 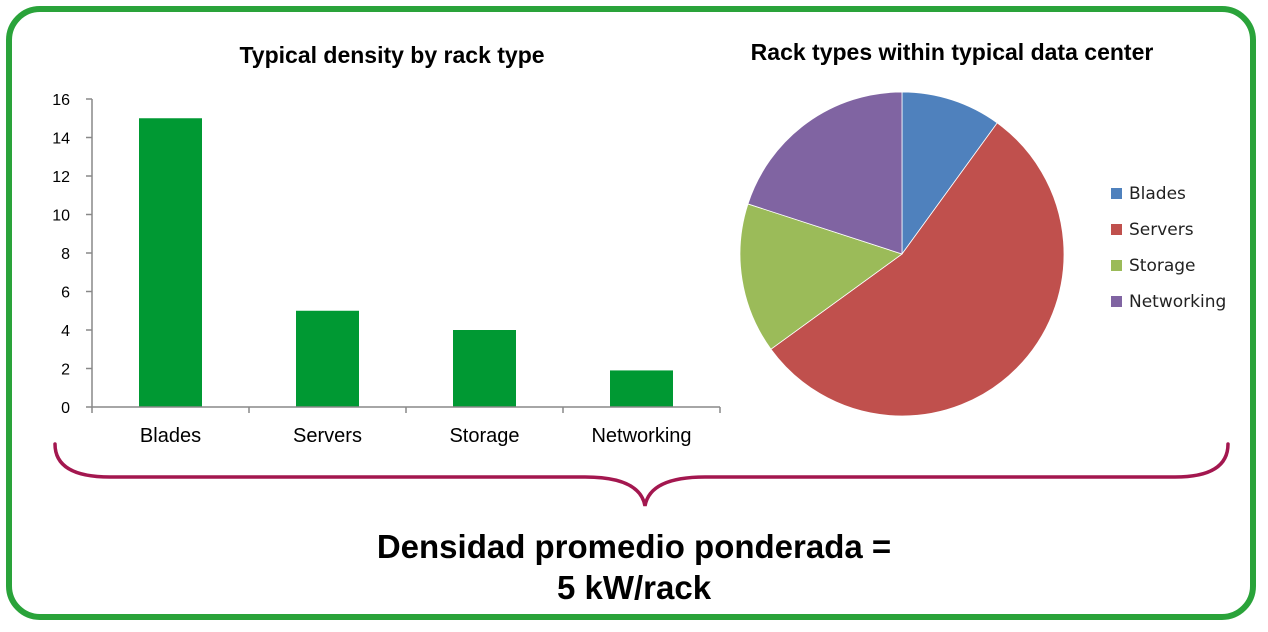 I want to click on legend-label: Blades, so click(x=1157, y=194).